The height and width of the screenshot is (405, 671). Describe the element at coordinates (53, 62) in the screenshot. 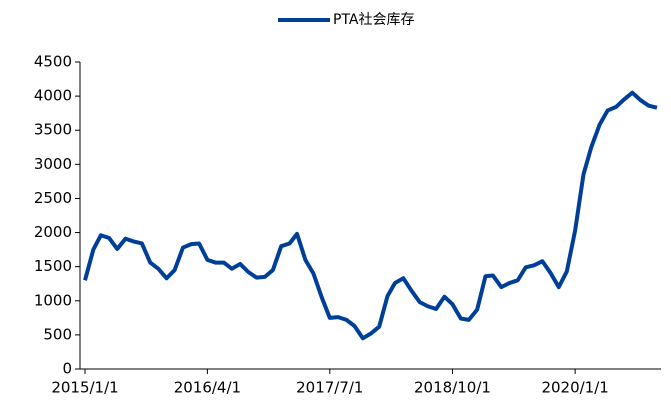

I see `y-tick-label: 4500` at that location.